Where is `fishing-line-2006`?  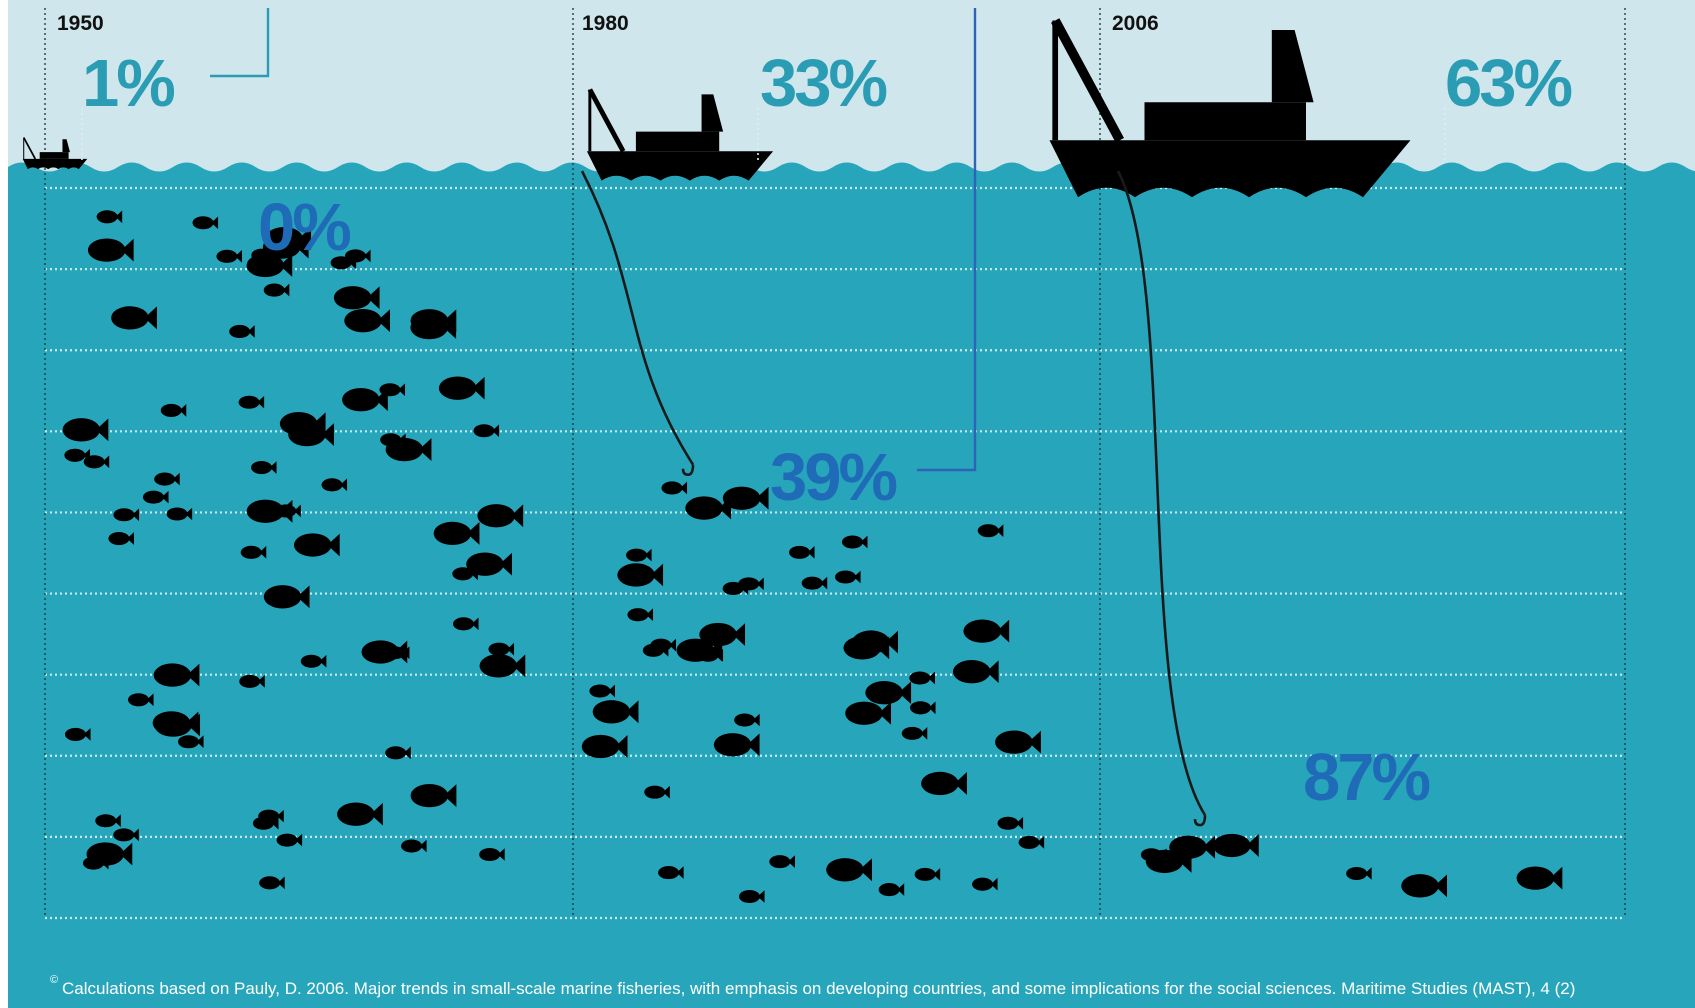 fishing-line-2006 is located at coordinates (1161, 493).